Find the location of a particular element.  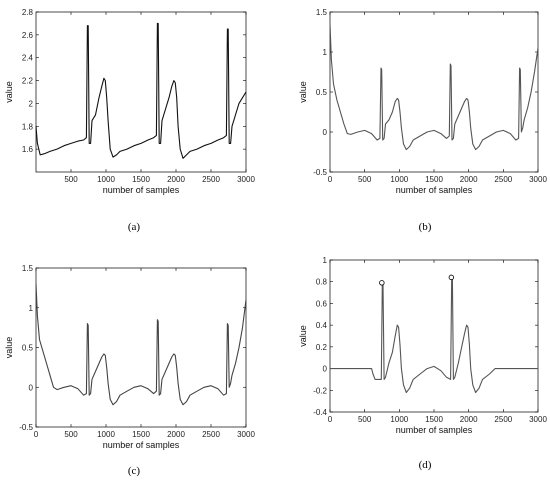

y-tick-label: 0.4 is located at coordinates (322, 325).